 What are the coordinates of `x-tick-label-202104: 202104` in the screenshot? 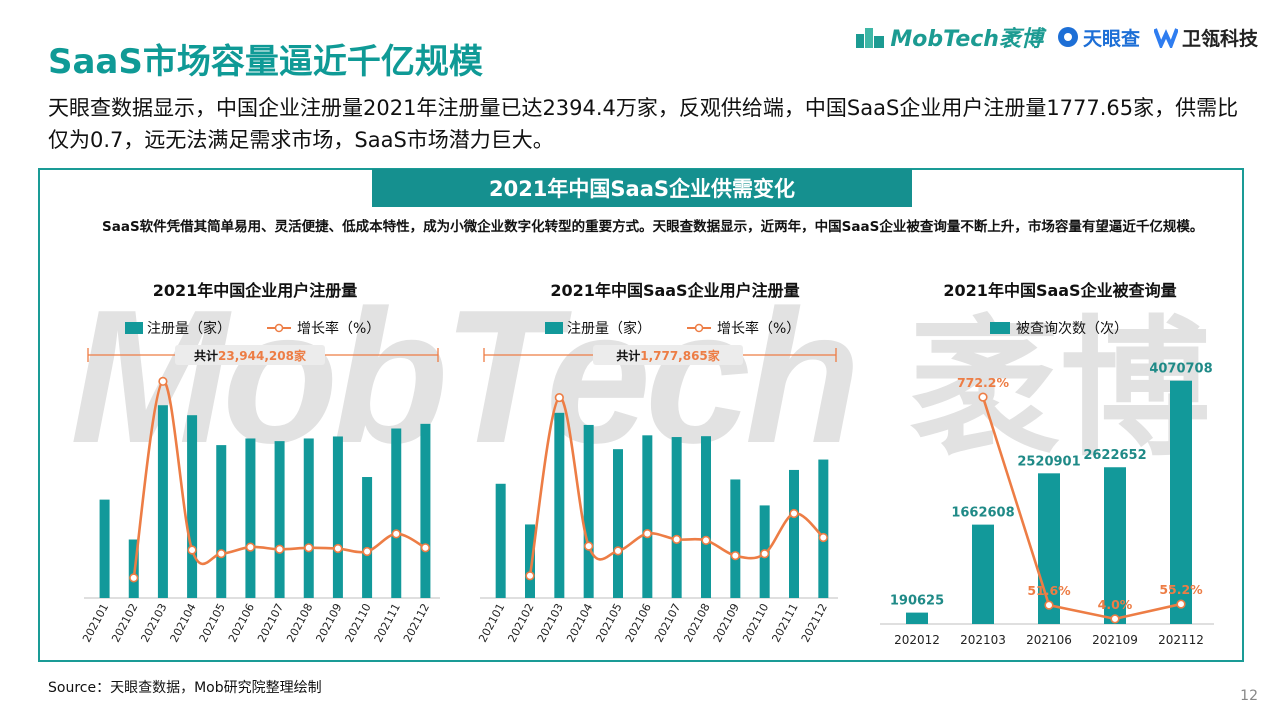 It's located at (183, 622).